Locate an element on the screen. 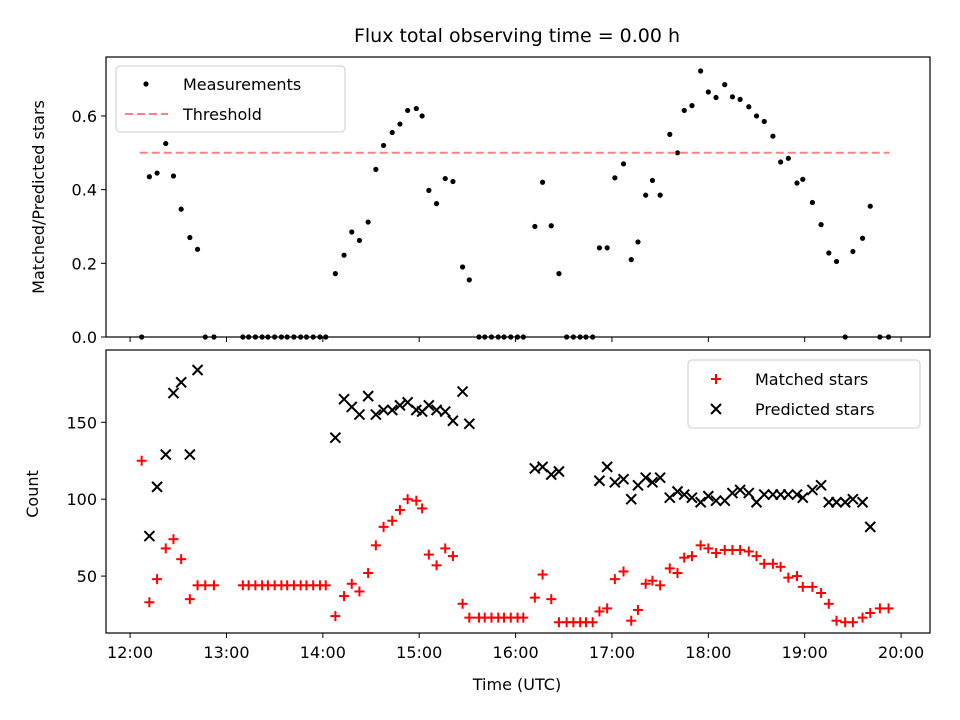 The width and height of the screenshot is (960, 720). x-tick-label: 12:00 is located at coordinates (130, 652).